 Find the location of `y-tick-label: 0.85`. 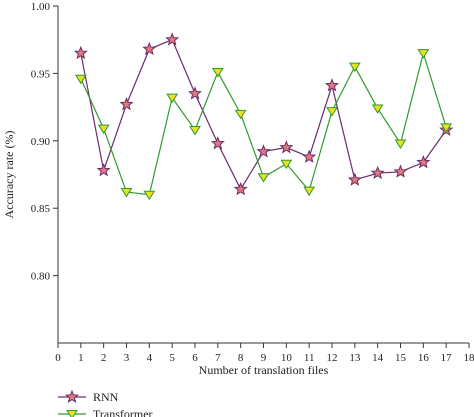

y-tick-label: 0.85 is located at coordinates (41, 209).